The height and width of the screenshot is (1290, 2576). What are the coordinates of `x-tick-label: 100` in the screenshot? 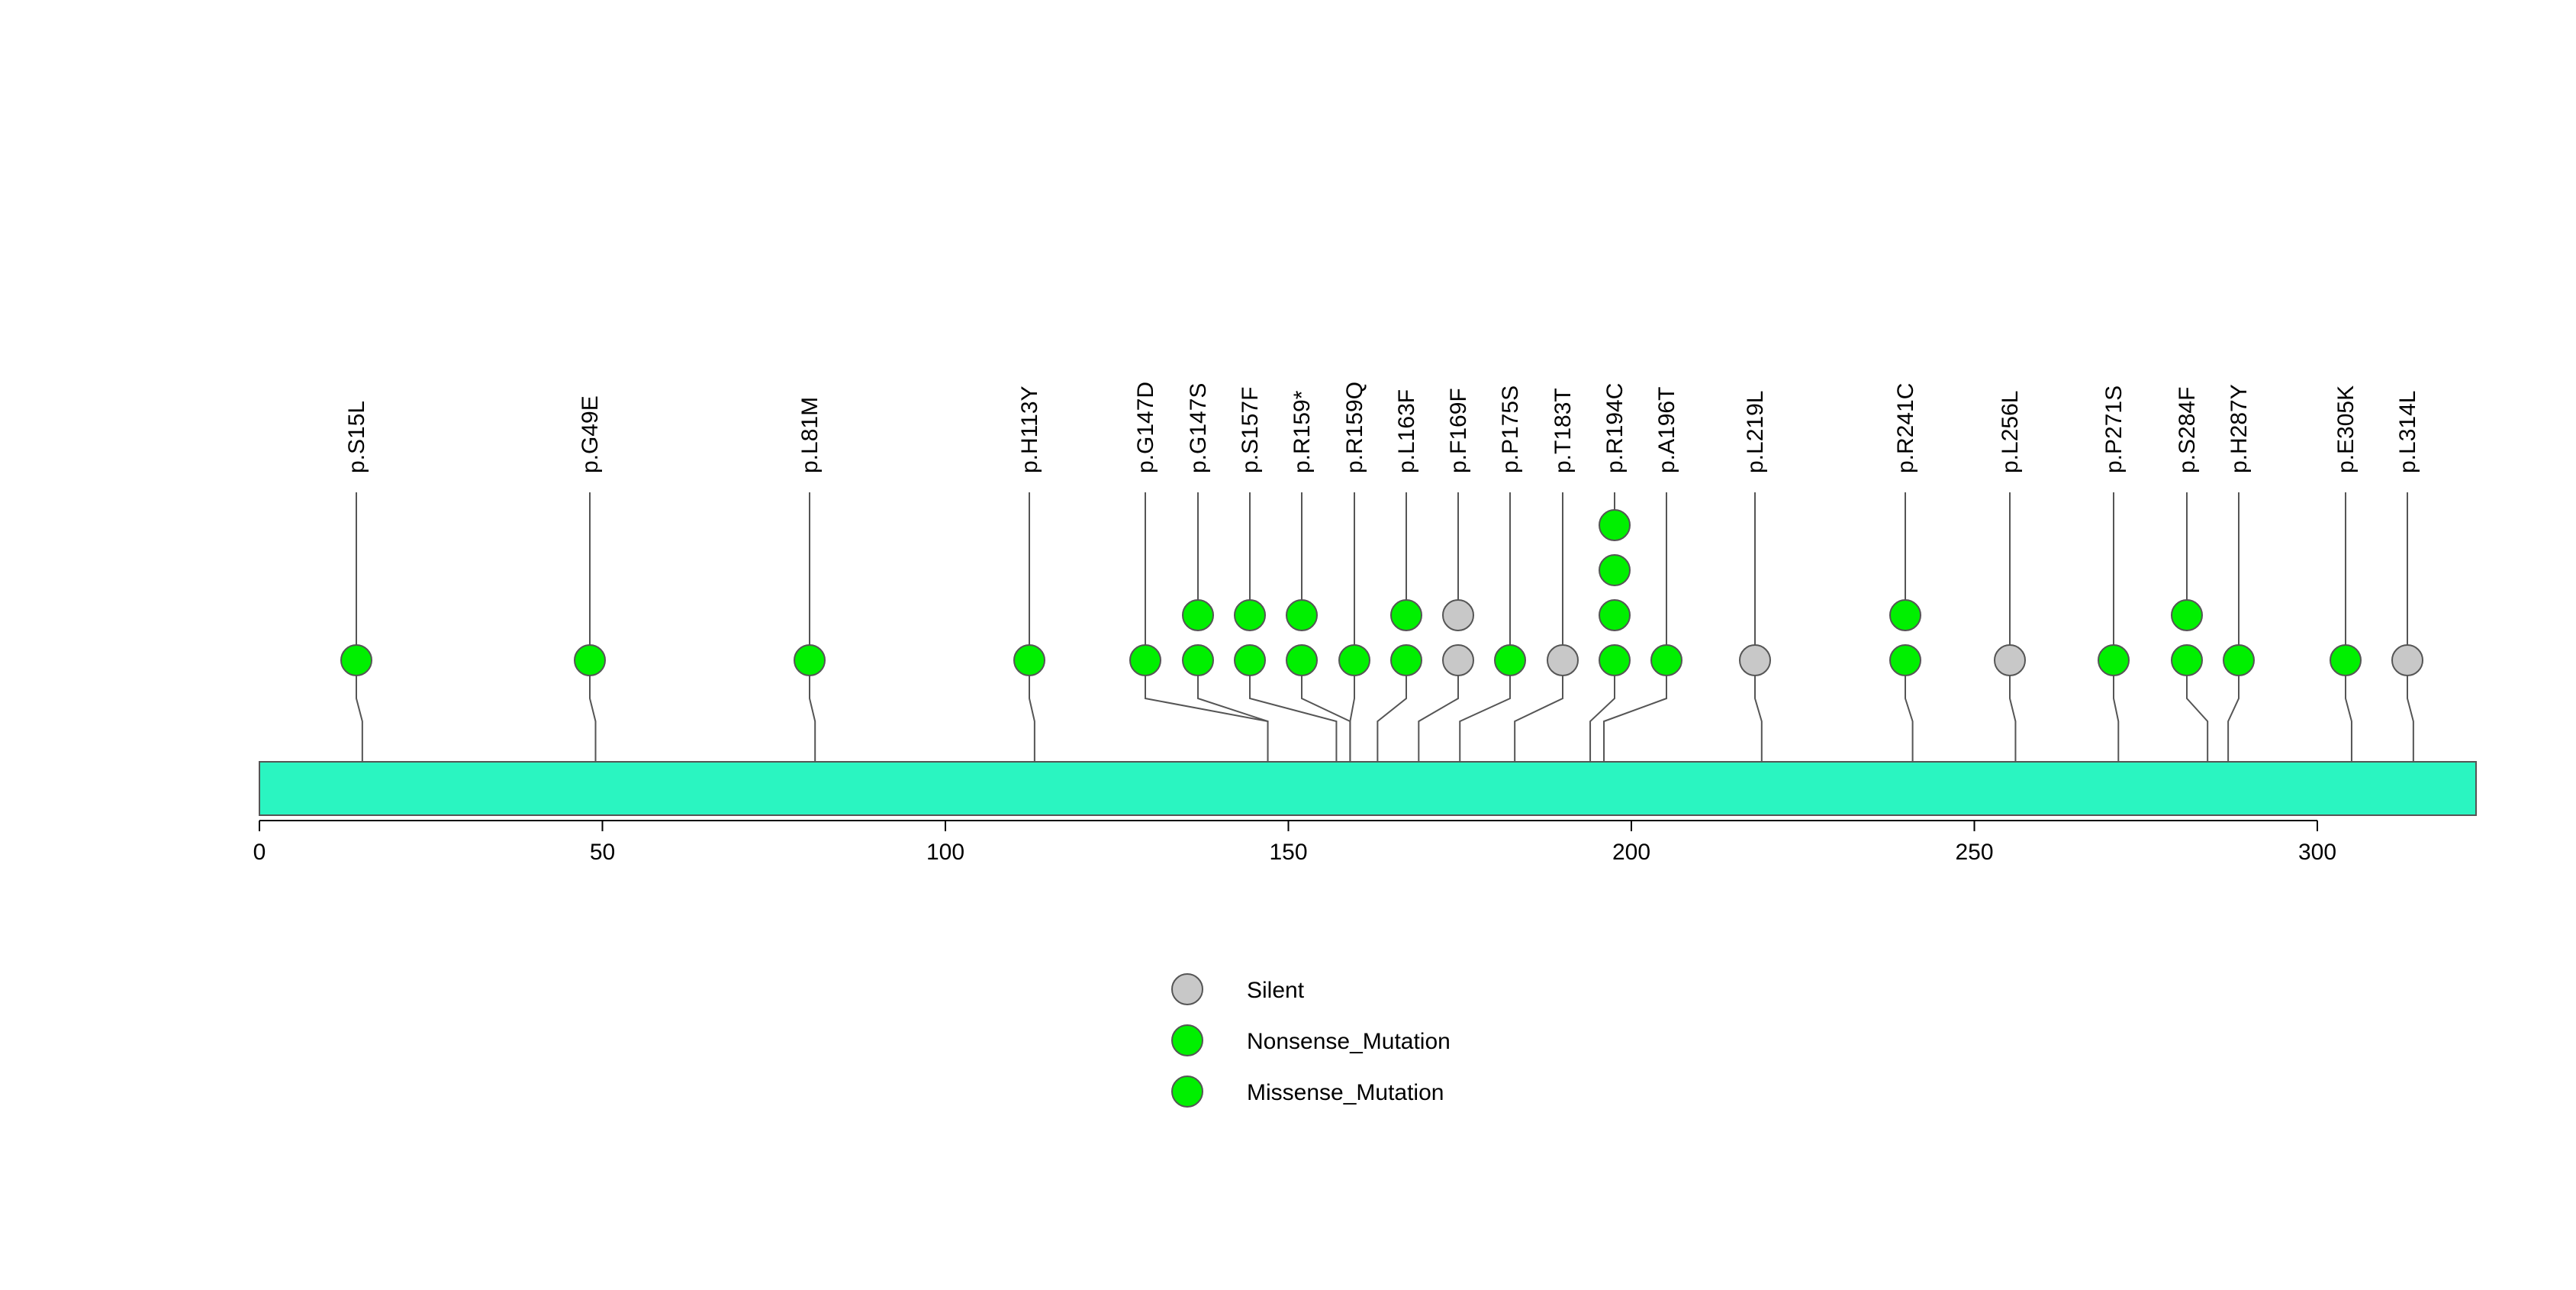 It's located at (945, 853).